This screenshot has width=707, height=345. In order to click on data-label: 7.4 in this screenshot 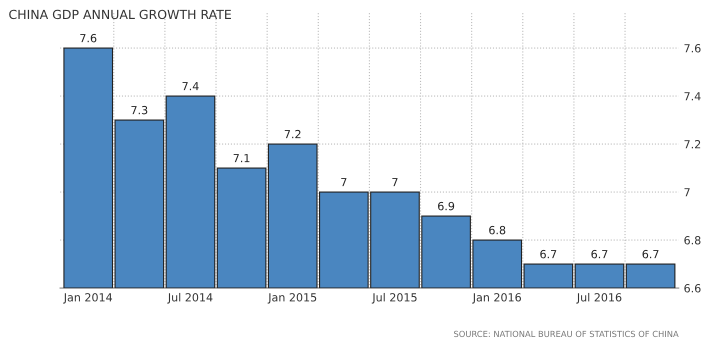, I will do `click(190, 86)`.